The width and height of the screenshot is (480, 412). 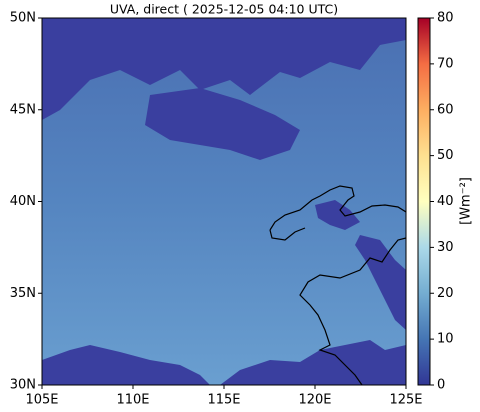 What do you see at coordinates (23, 201) in the screenshot?
I see `y-tick-label: 40N` at bounding box center [23, 201].